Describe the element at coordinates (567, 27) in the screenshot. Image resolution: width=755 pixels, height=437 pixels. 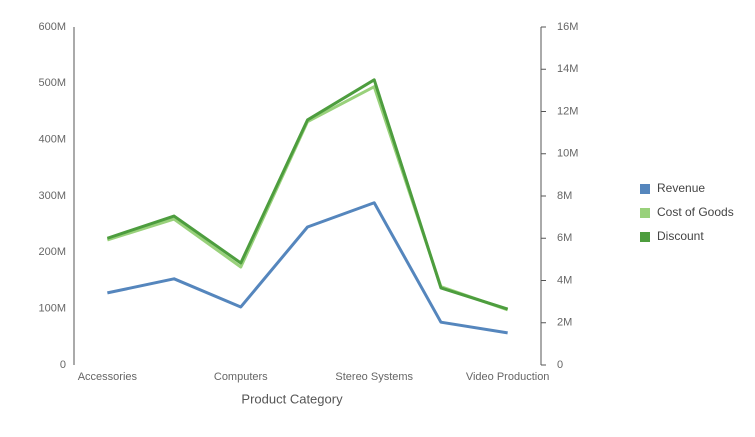
I see `y2-tick-label: 16M` at that location.